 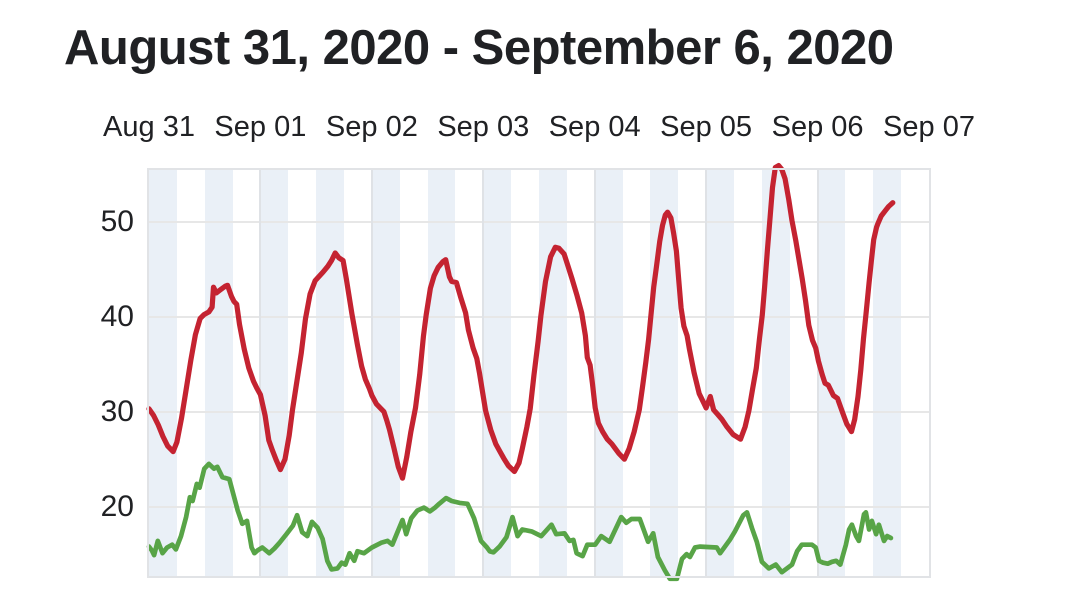 I want to click on x-axis-label: Aug 31, so click(x=149, y=127).